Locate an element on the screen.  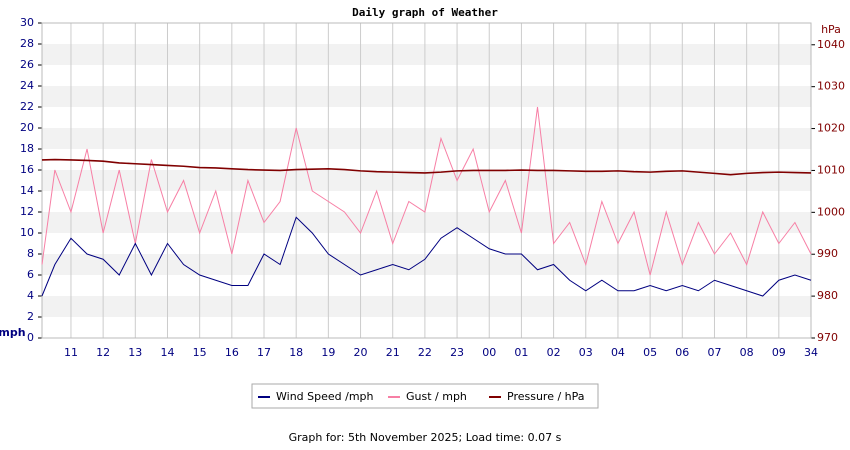
x-tick-label: 19 is located at coordinates (328, 352).